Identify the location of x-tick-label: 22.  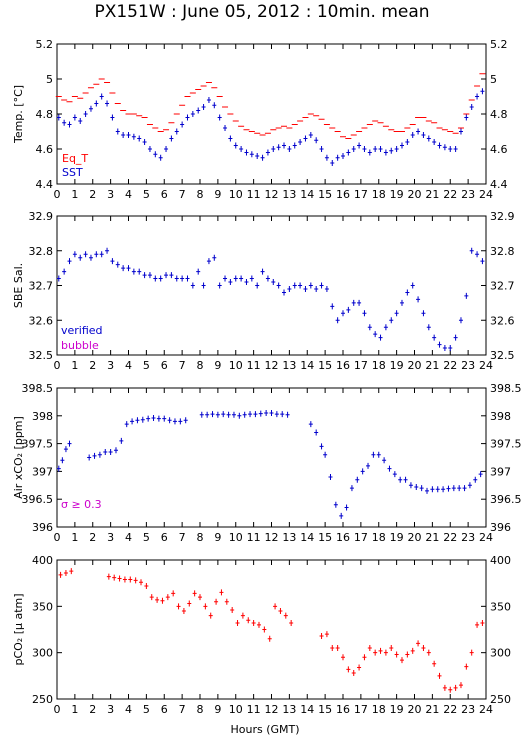
(450, 194).